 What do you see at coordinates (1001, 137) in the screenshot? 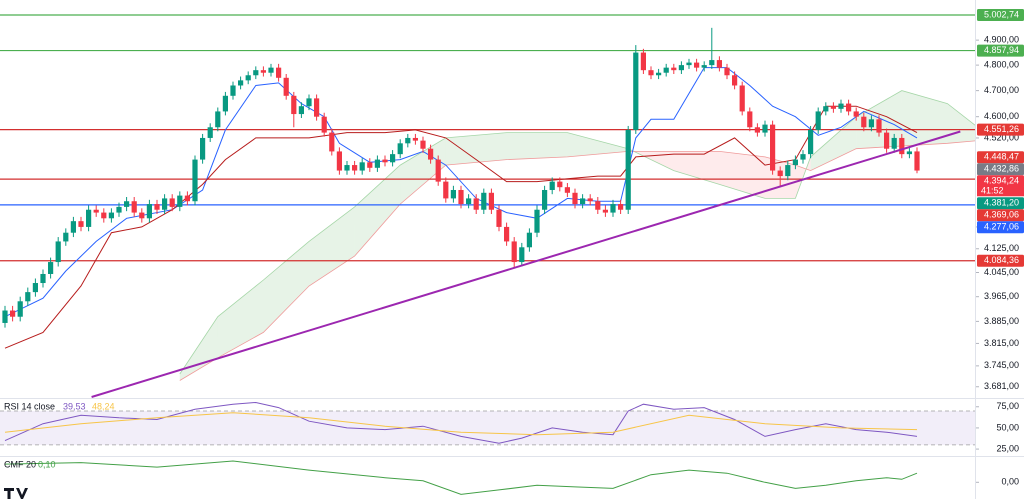
I see `y-tick-label: 4.520,00` at bounding box center [1001, 137].